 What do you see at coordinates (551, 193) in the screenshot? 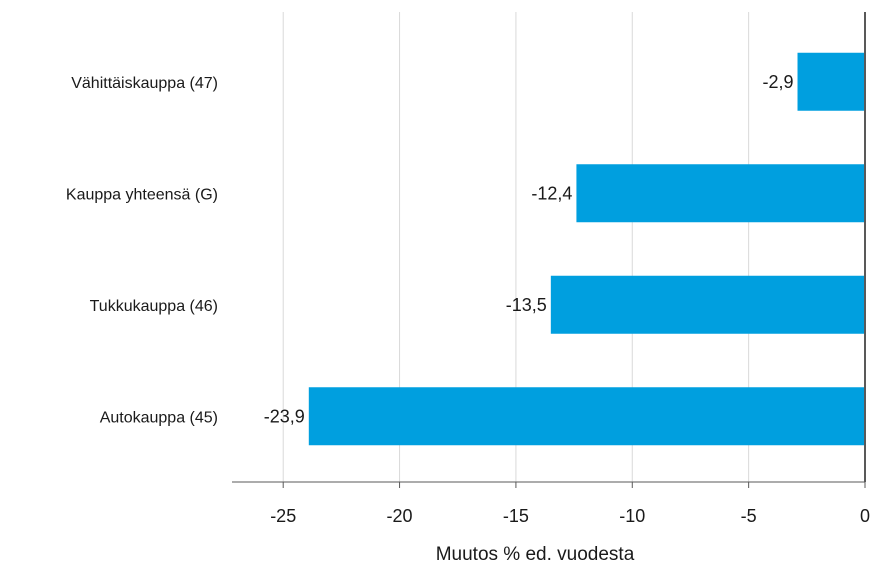
I see `data-label: -12,4` at bounding box center [551, 193].